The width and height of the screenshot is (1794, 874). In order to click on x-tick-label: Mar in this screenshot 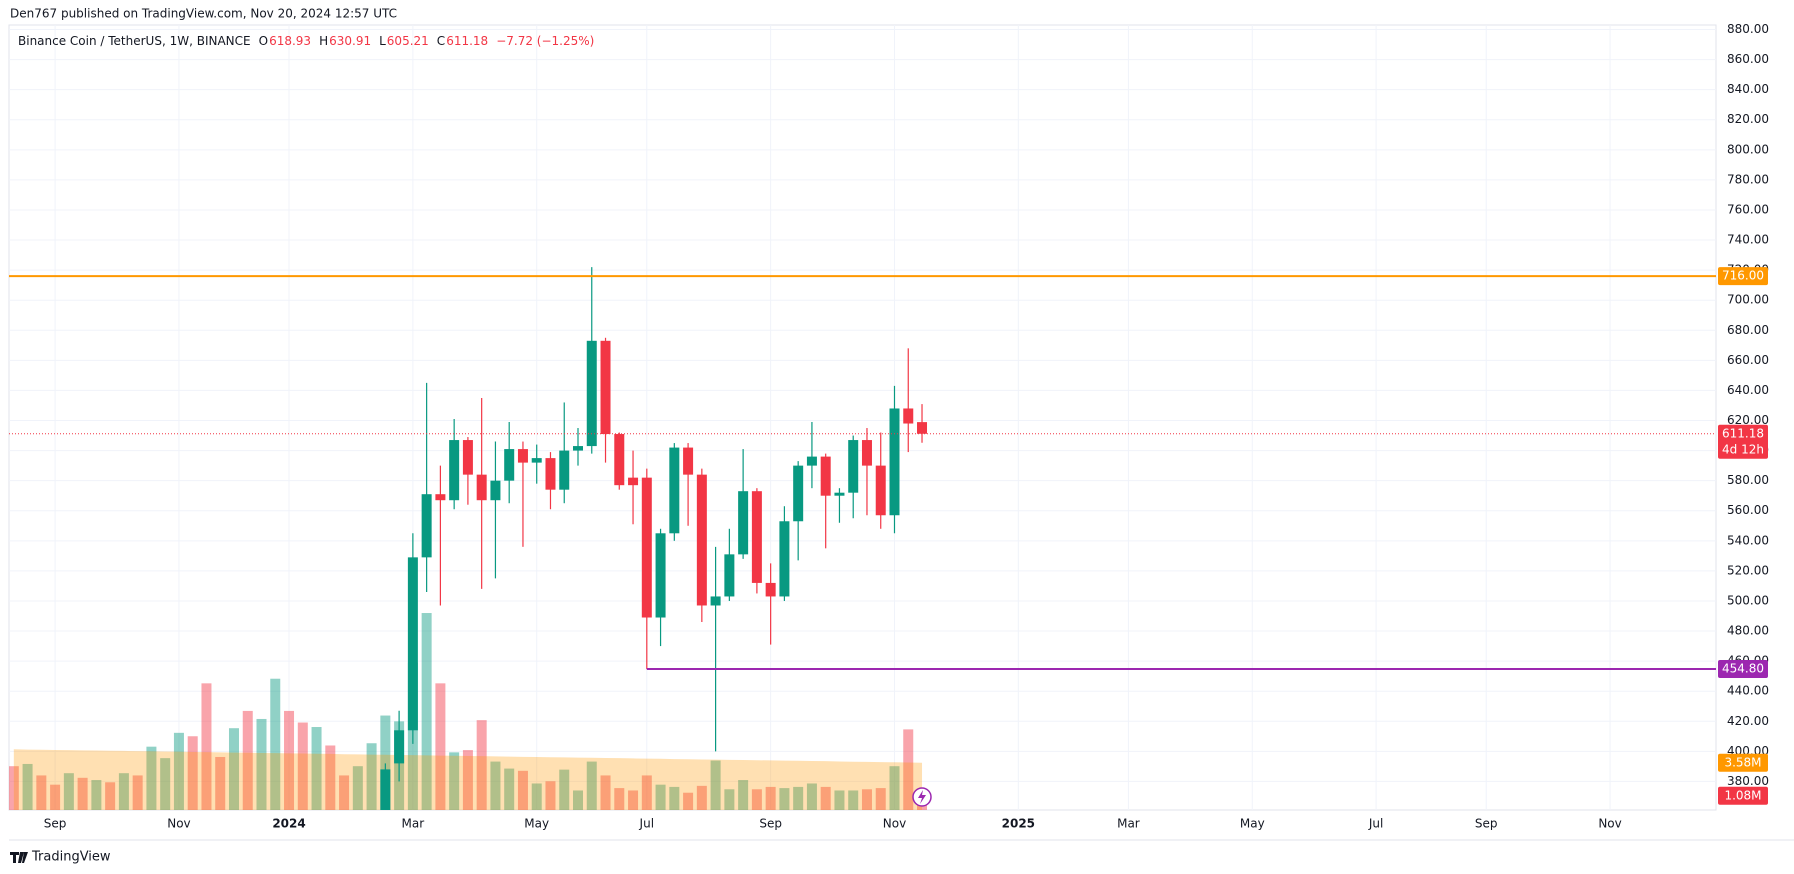, I will do `click(1128, 824)`.